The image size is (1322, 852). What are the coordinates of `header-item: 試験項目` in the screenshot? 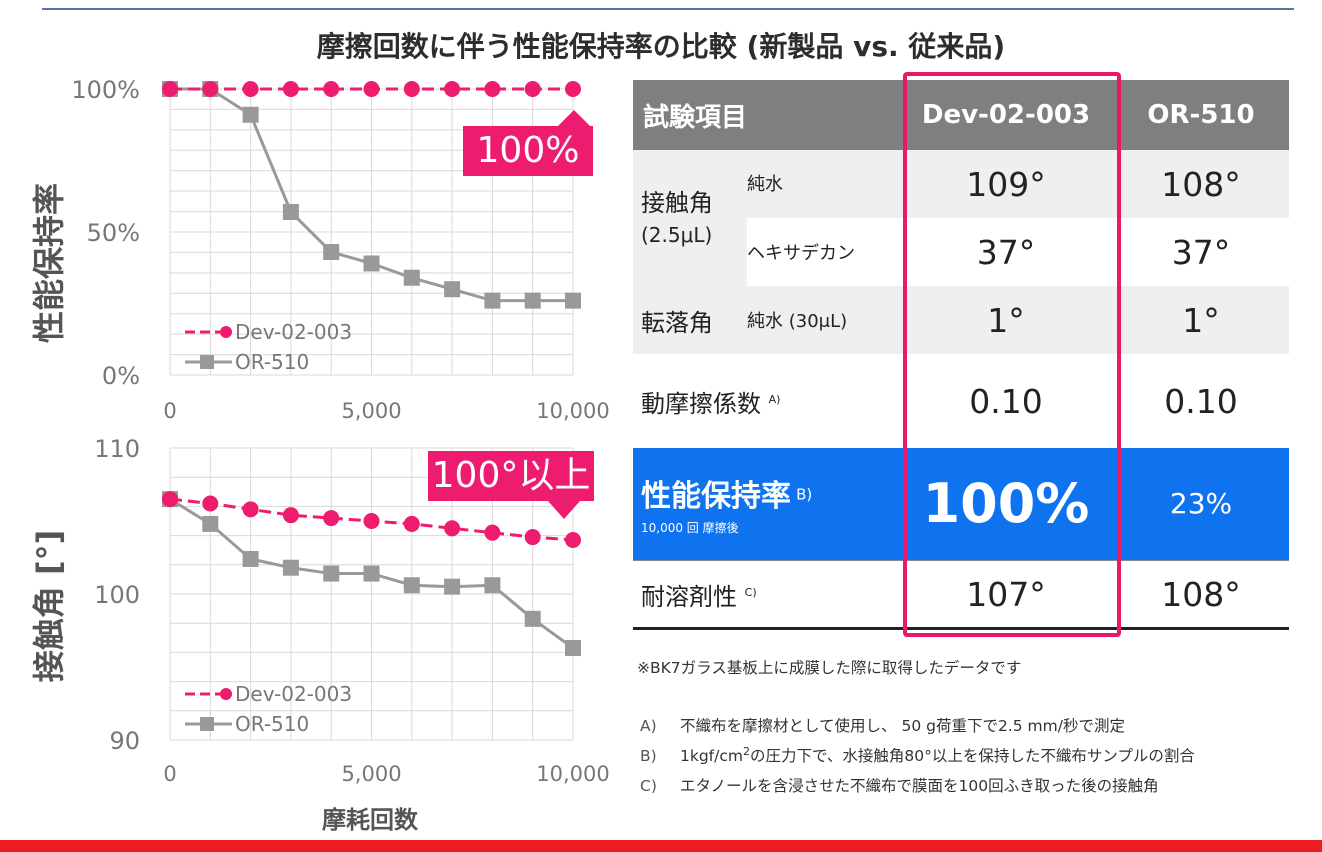 It's located at (766, 115).